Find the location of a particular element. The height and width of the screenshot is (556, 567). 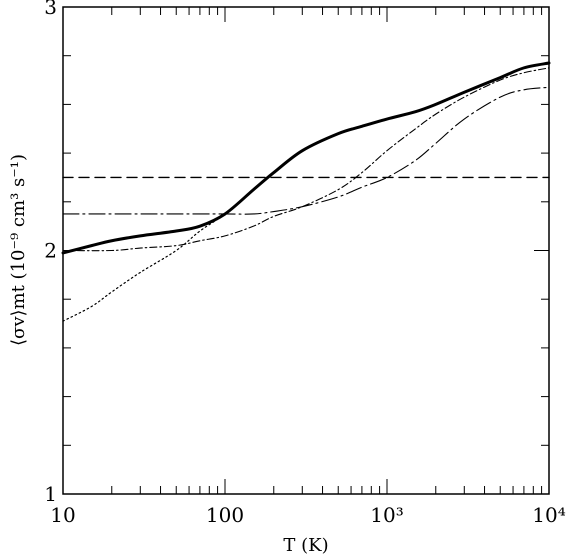

x-tick-label: 10 is located at coordinates (62, 515).